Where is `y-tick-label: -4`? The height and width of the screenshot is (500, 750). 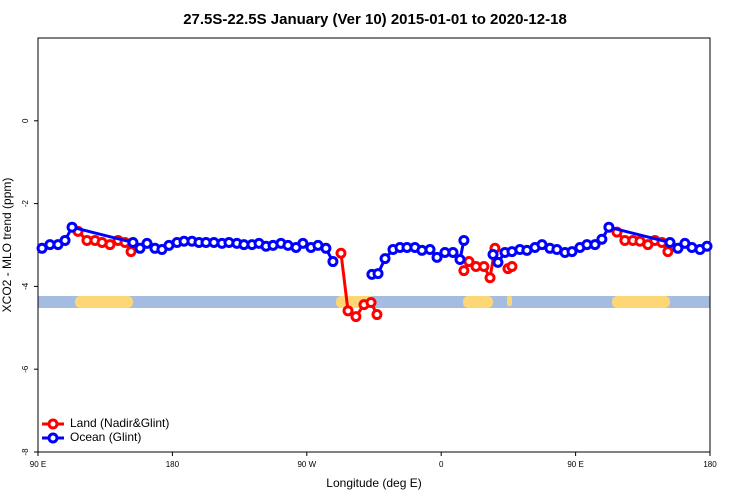
y-tick-label: -4 is located at coordinates (25, 286).